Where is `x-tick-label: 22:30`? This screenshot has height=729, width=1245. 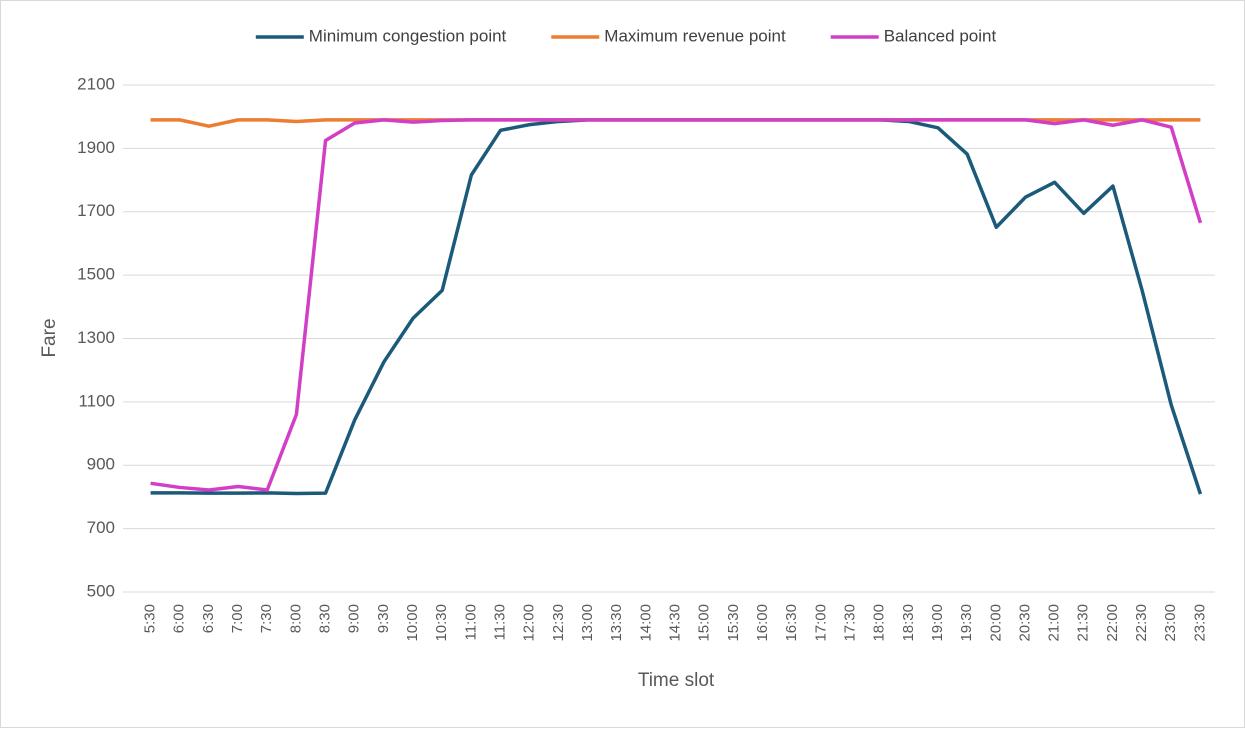 x-tick-label: 22:30 is located at coordinates (1141, 623).